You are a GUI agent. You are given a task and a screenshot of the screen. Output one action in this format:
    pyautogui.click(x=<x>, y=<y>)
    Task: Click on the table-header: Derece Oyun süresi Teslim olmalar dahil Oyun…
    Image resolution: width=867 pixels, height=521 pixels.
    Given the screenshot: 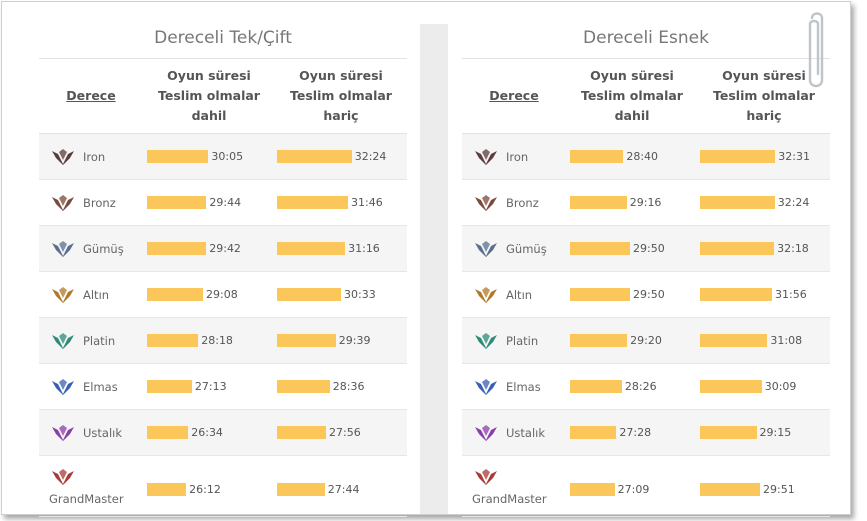 What is the action you would take?
    pyautogui.click(x=646, y=96)
    